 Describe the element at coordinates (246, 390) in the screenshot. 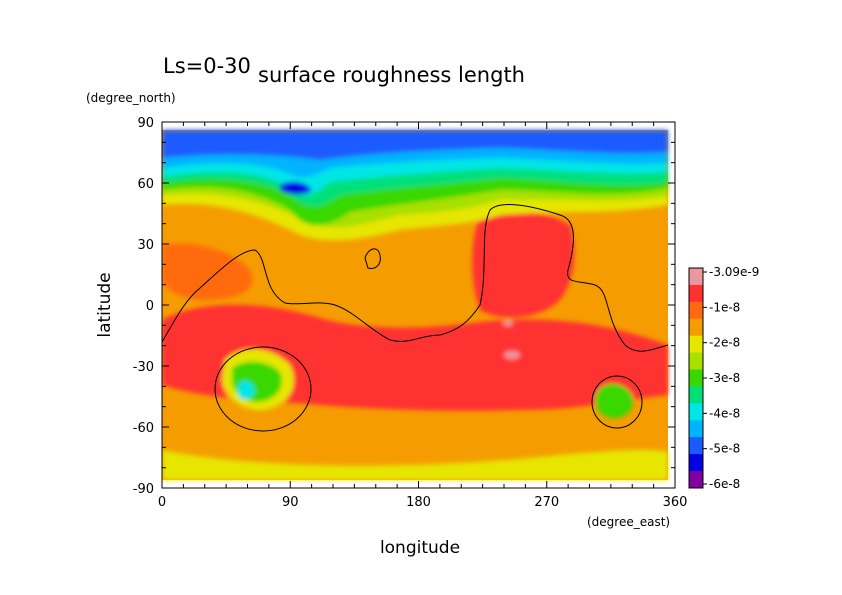

I see `heatmap-region-hellas-cyan` at that location.